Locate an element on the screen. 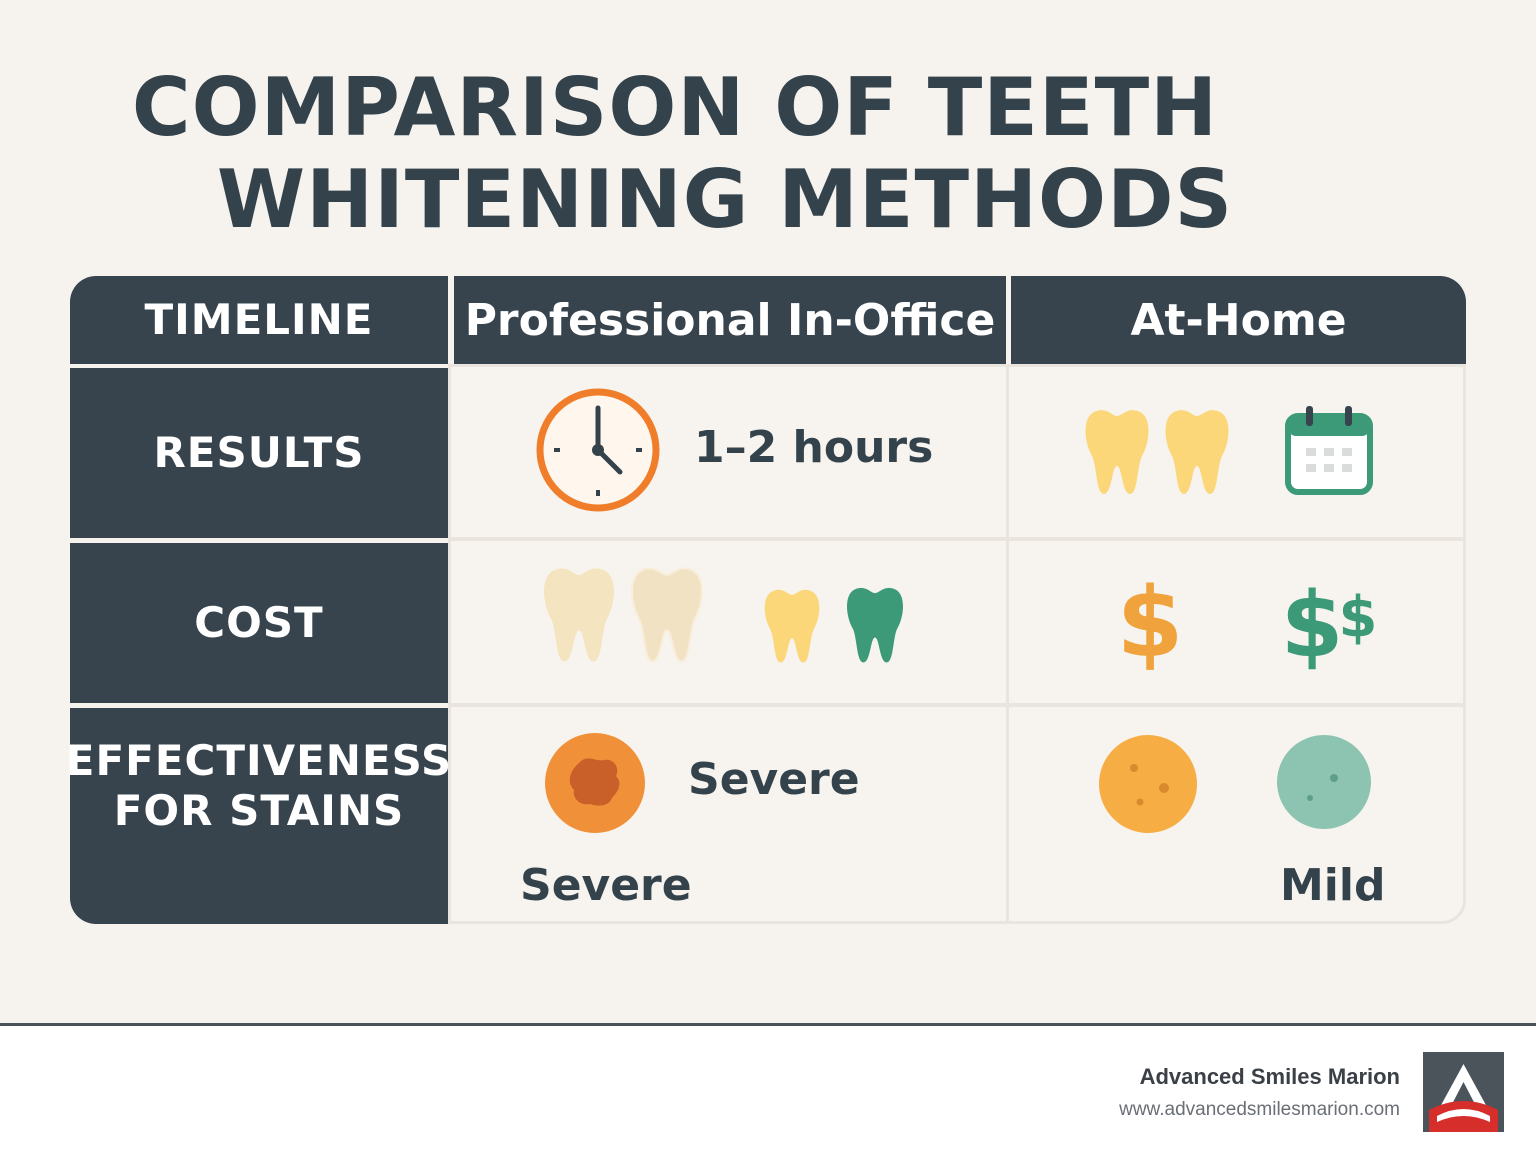 The width and height of the screenshot is (1536, 1154). cell-effectiveness-at-home is located at coordinates (1236, 814).